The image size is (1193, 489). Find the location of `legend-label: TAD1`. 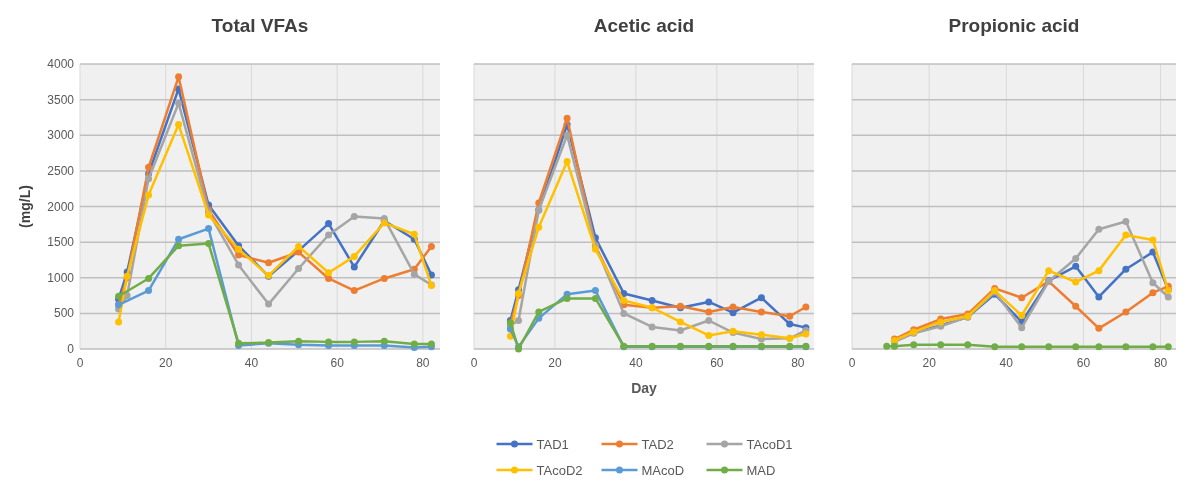

legend-label: TAD1 is located at coordinates (552, 444).